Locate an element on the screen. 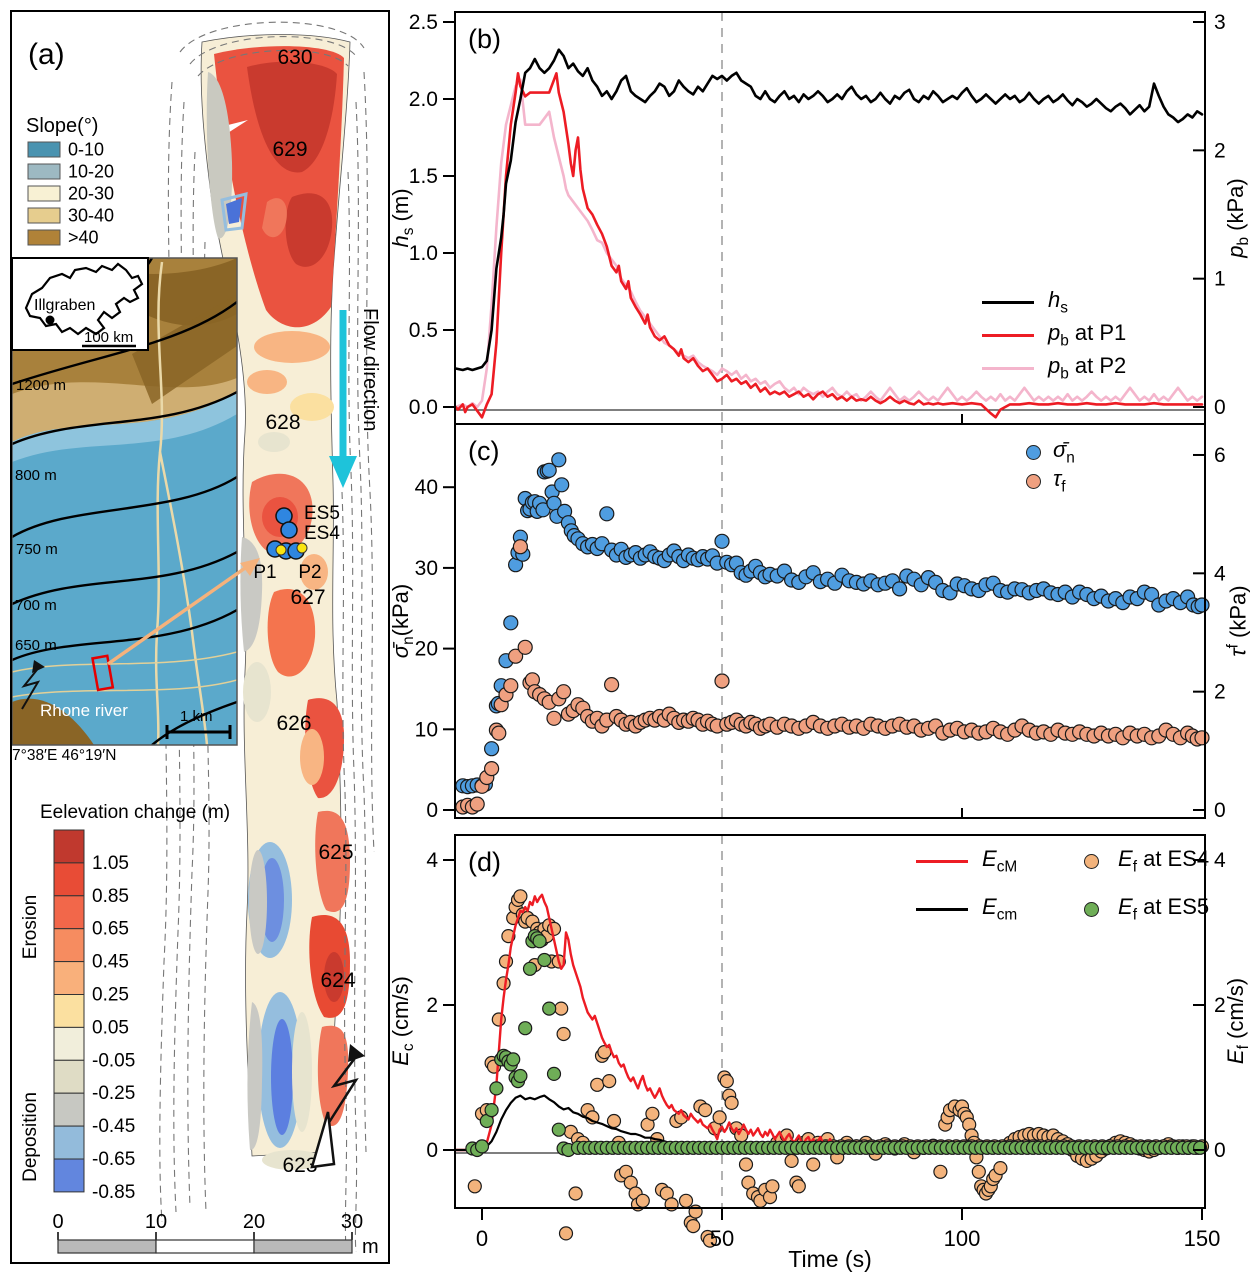  legend-label: pb at P2 is located at coordinates (1087, 368).